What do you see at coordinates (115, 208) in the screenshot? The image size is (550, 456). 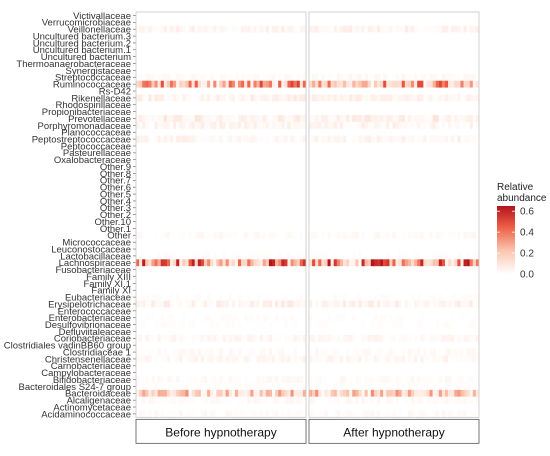 I see `row-label: Other.3` at bounding box center [115, 208].